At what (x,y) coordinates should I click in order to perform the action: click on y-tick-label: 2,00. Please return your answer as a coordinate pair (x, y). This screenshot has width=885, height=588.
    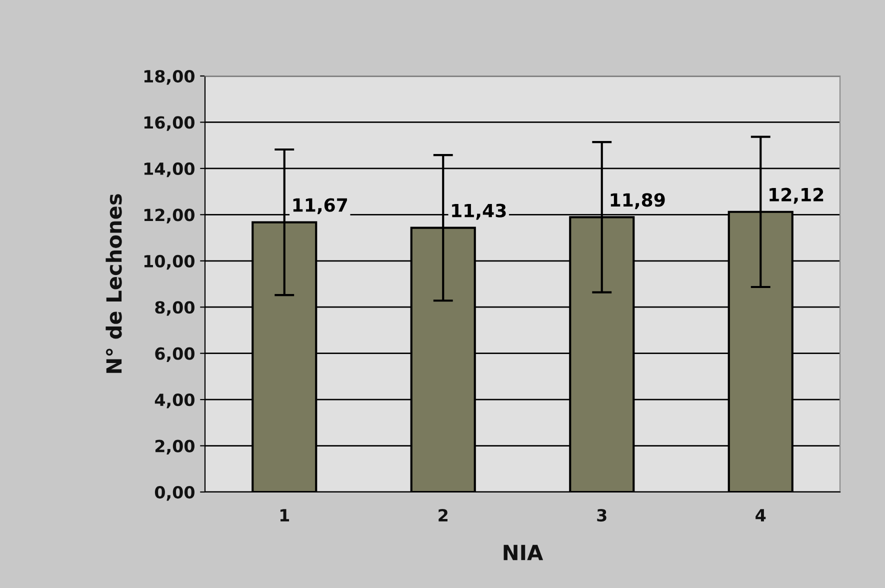
    Looking at the image, I should click on (174, 447).